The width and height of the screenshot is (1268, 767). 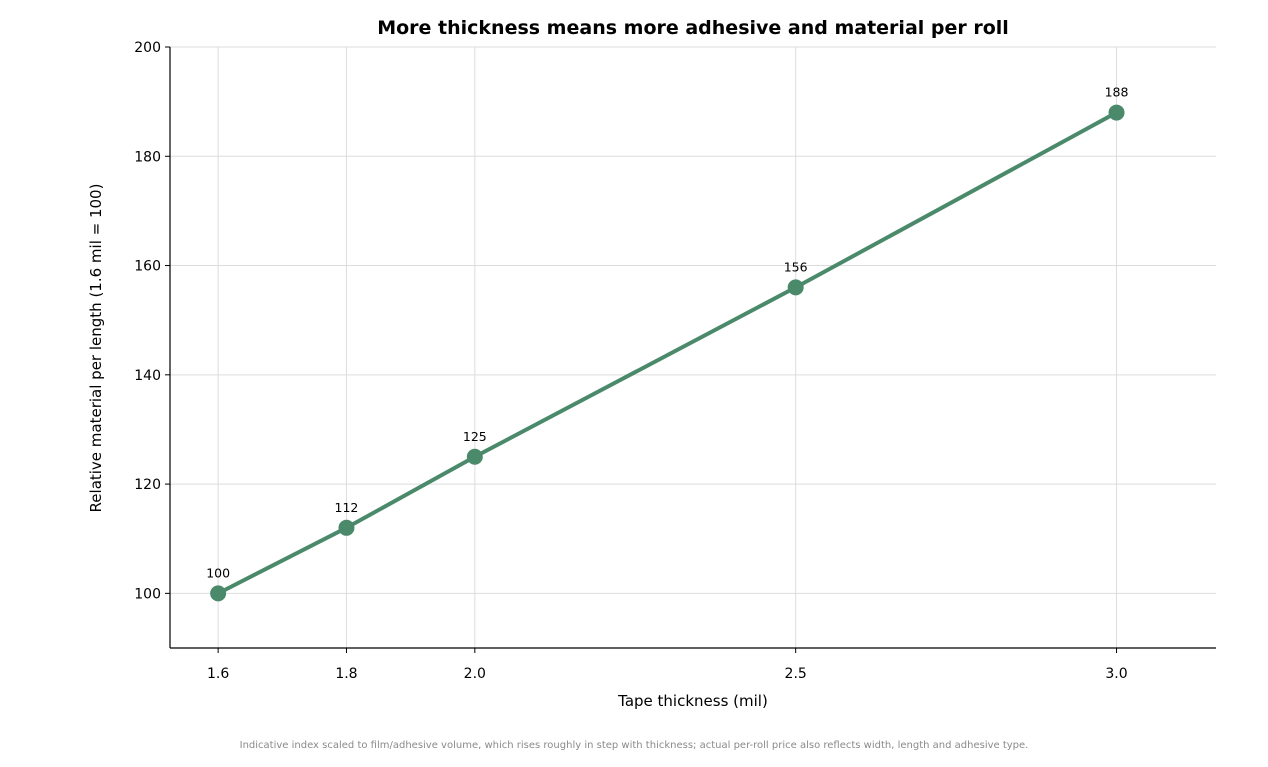 What do you see at coordinates (147, 267) in the screenshot?
I see `y-tick-label: 160` at bounding box center [147, 267].